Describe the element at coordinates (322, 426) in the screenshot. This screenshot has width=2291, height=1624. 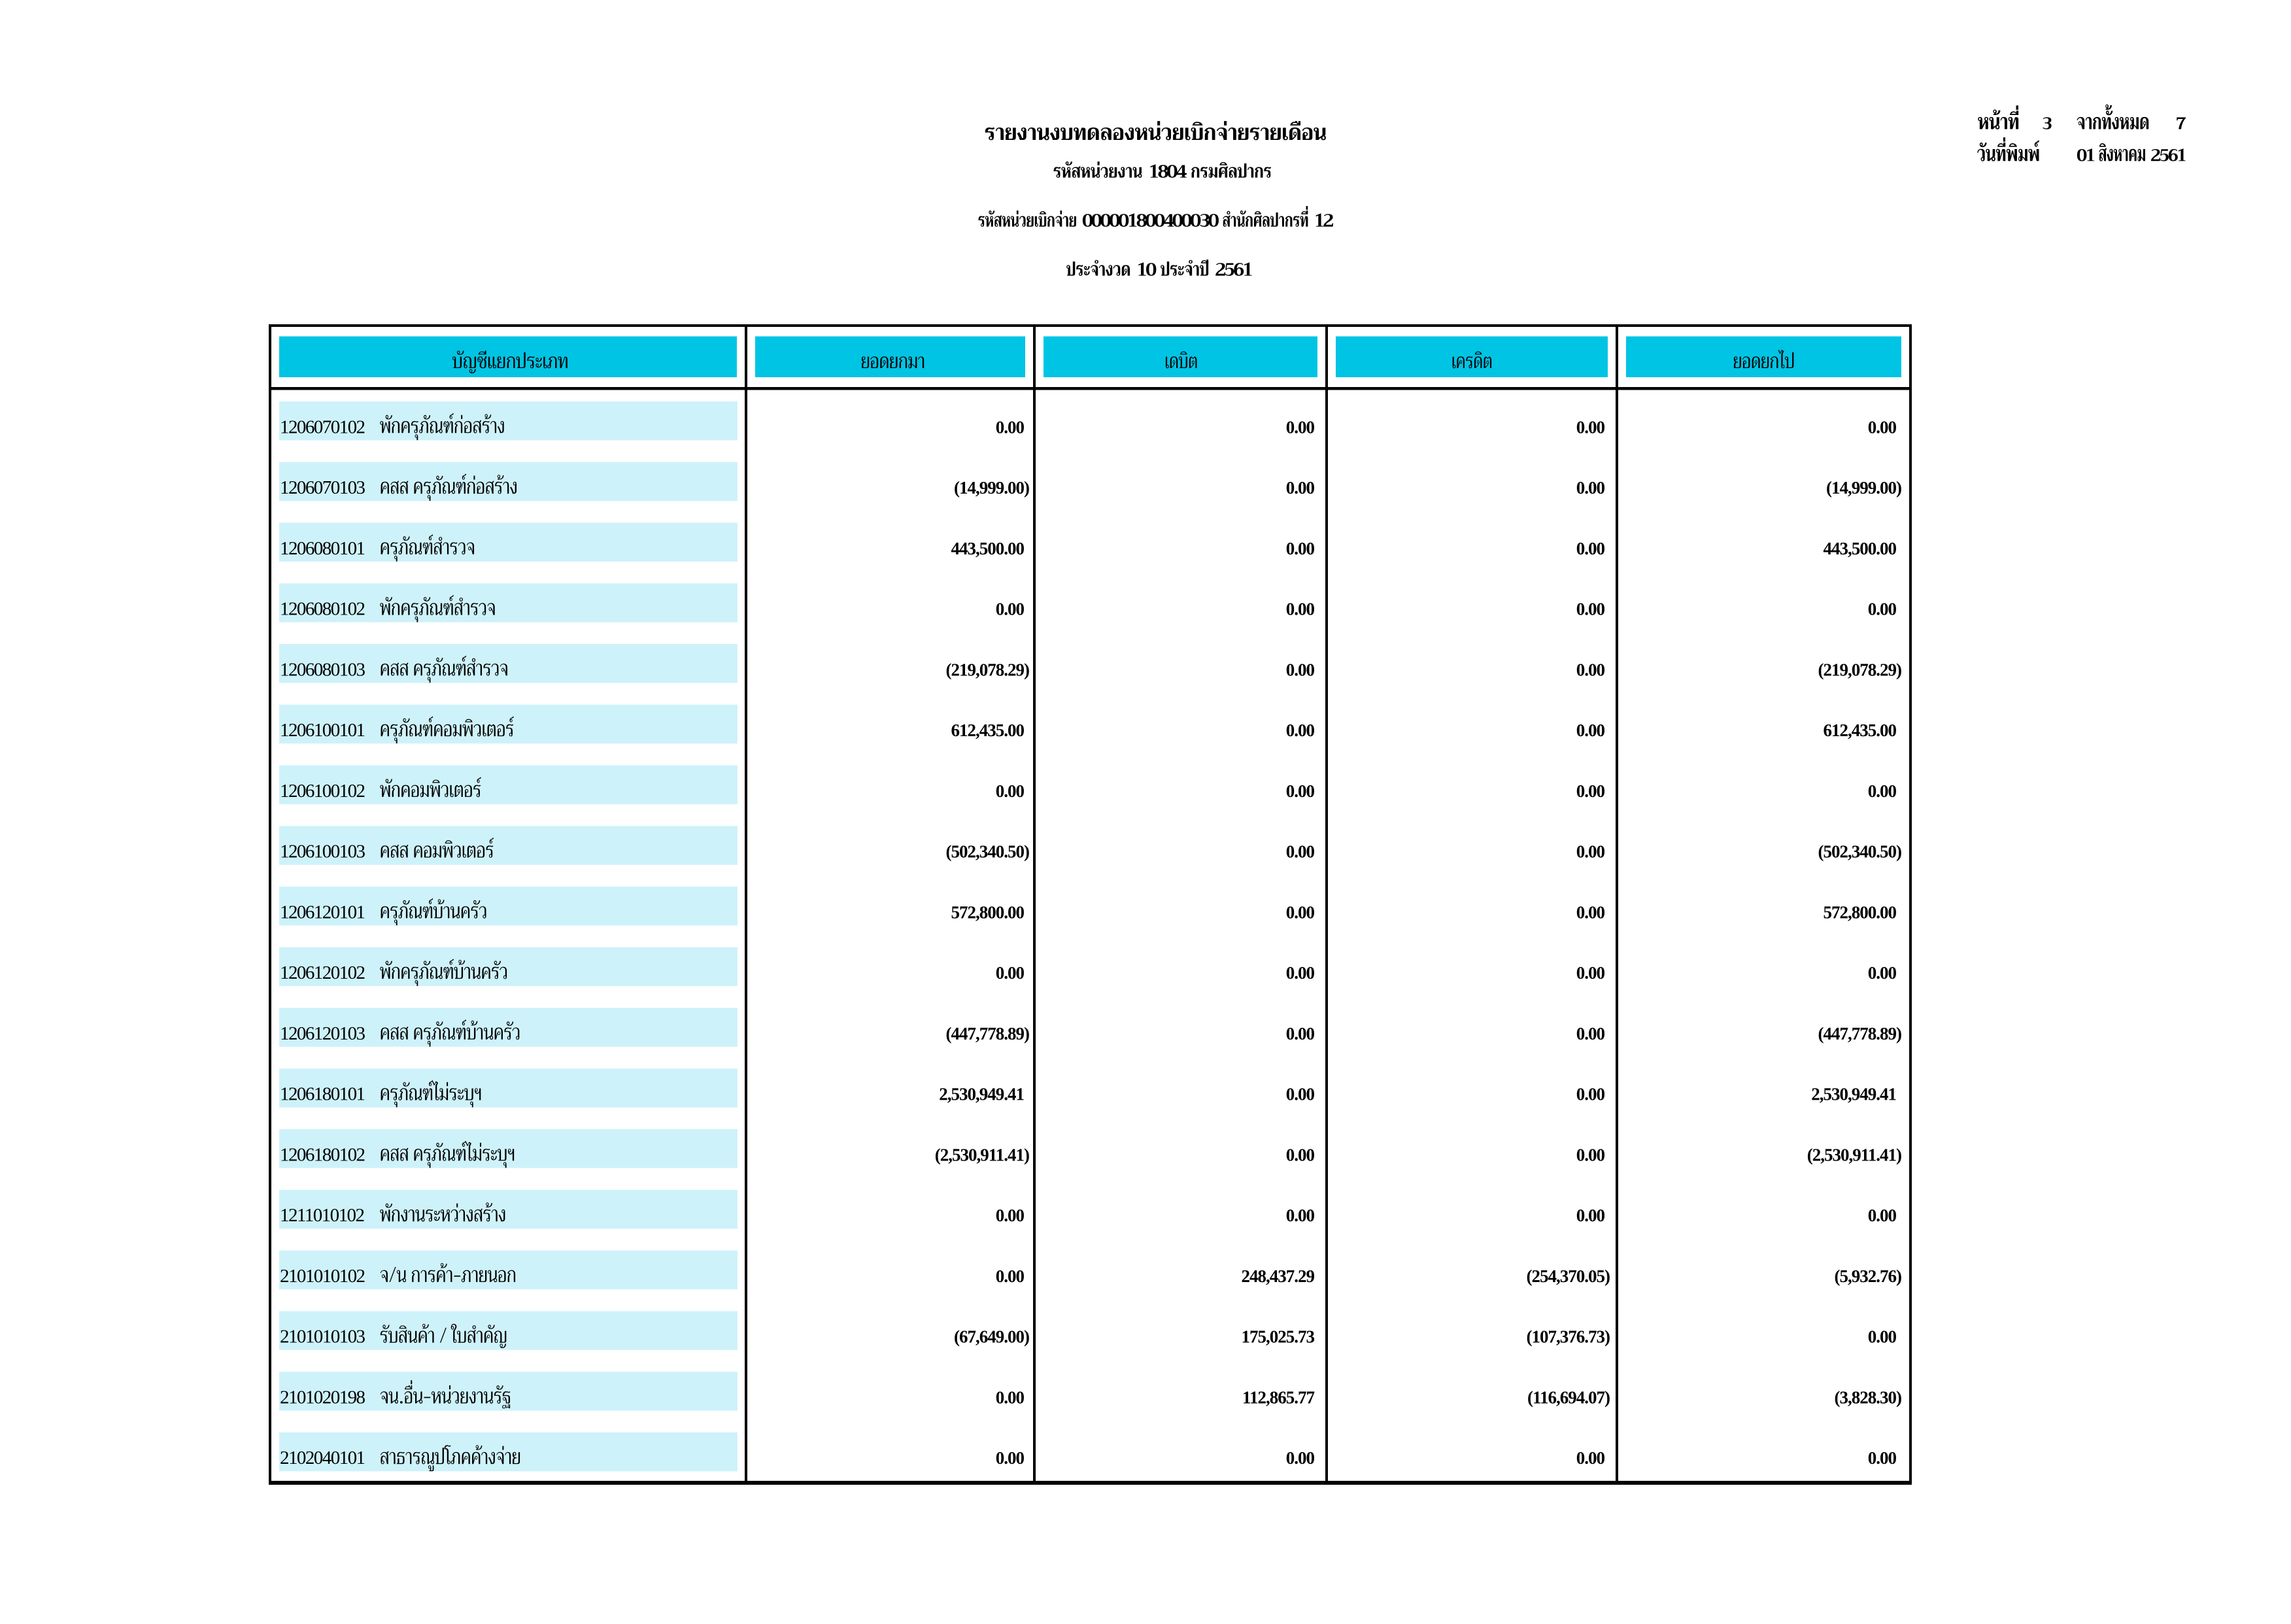
I see `svg-text: 1206070102` at that location.